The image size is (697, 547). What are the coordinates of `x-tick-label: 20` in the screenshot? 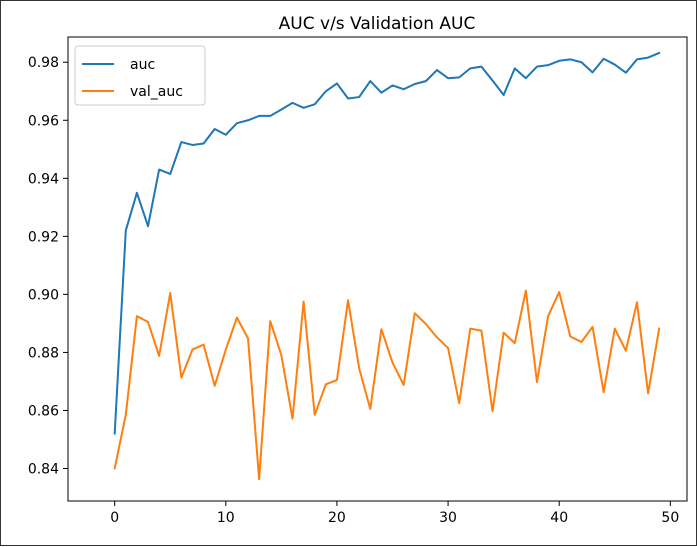 It's located at (337, 518).